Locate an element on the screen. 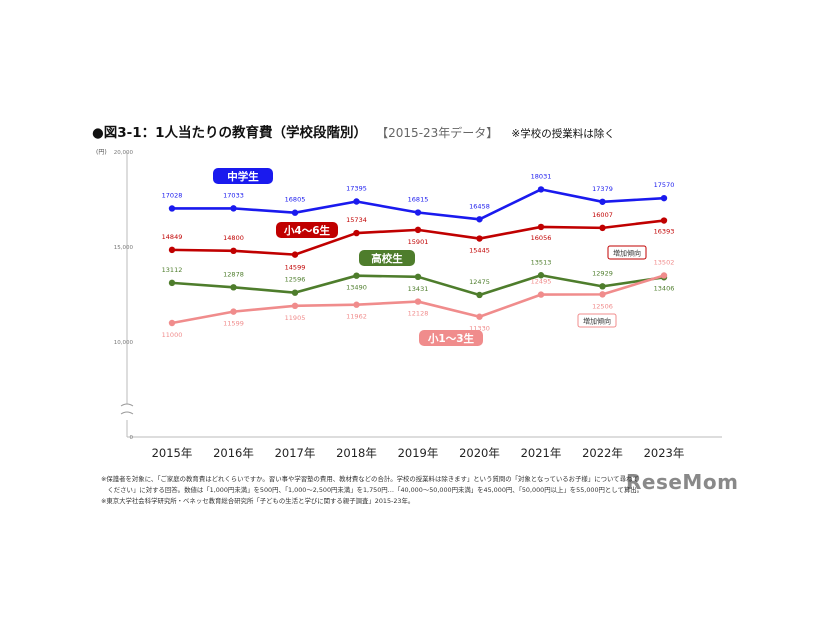 This screenshot has height=620, width=826. data-label: 14800 is located at coordinates (233, 238).